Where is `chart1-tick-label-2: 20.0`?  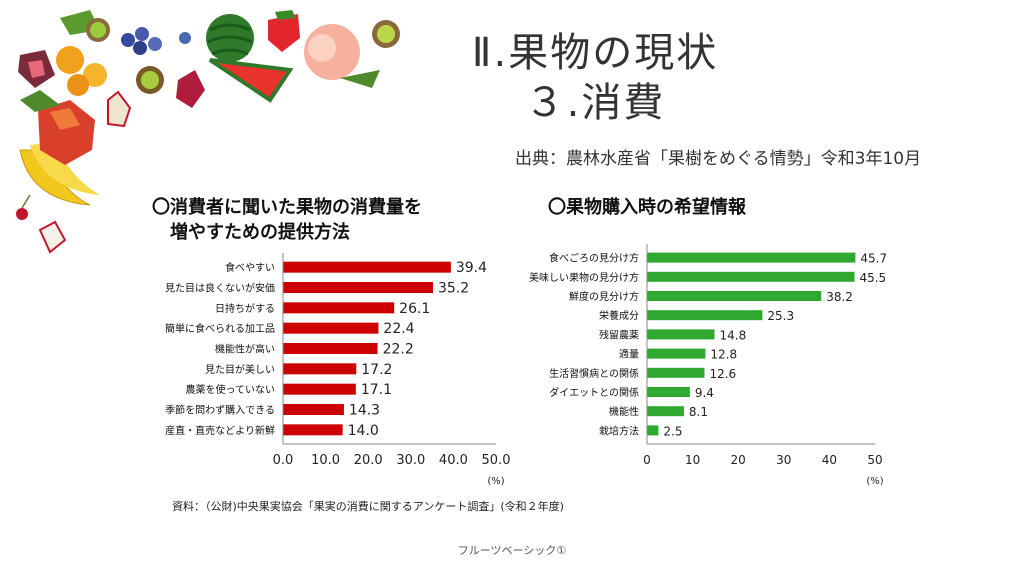
chart1-tick-label-2: 20.0 is located at coordinates (368, 460).